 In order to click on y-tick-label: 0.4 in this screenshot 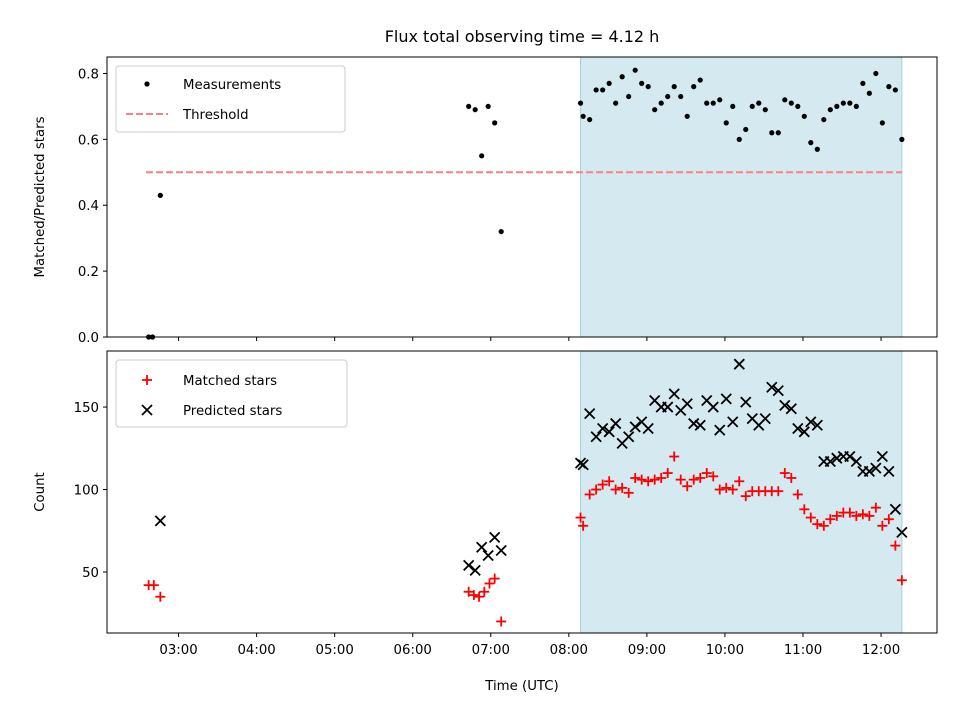, I will do `click(88, 206)`.